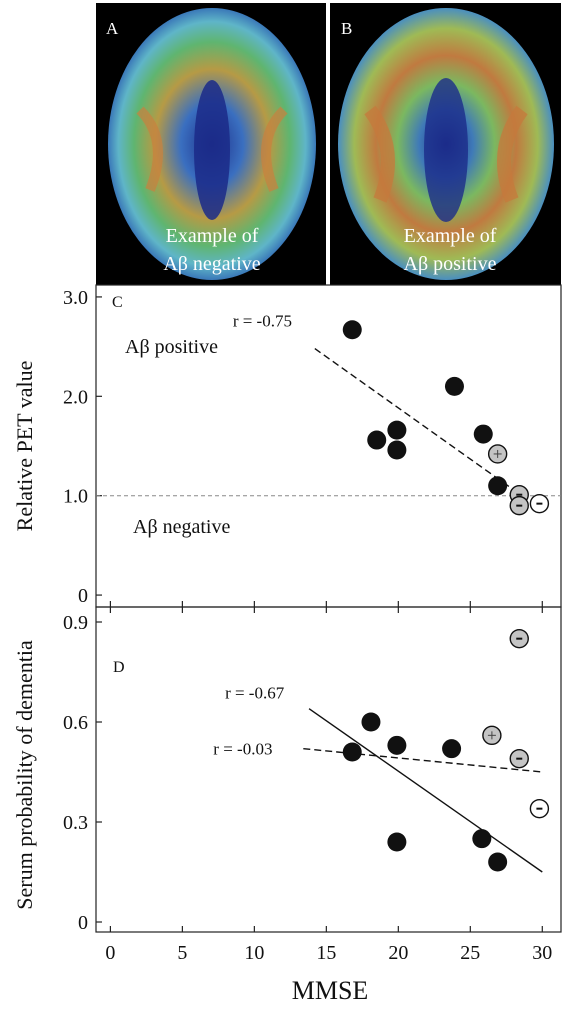 The image size is (562, 1010). Describe the element at coordinates (212, 236) in the screenshot. I see `panel-a-caption-line1: Example of` at that location.